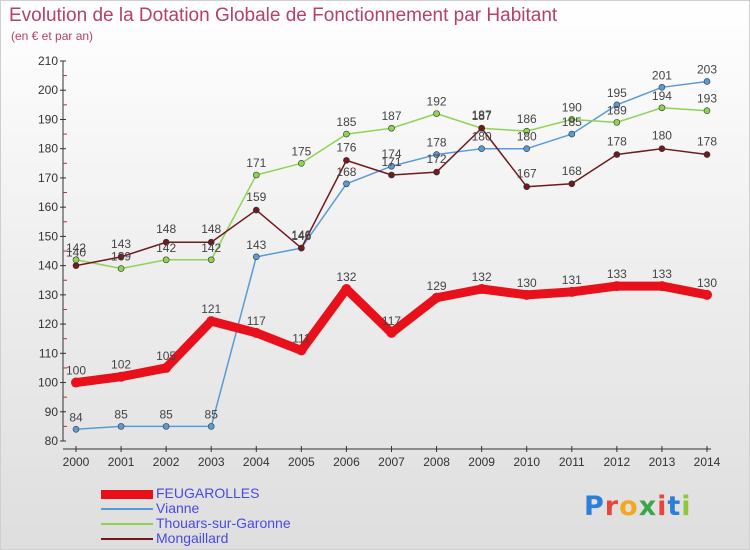 The height and width of the screenshot is (550, 750). Describe the element at coordinates (301, 338) in the screenshot. I see `data-label: 111` at that location.